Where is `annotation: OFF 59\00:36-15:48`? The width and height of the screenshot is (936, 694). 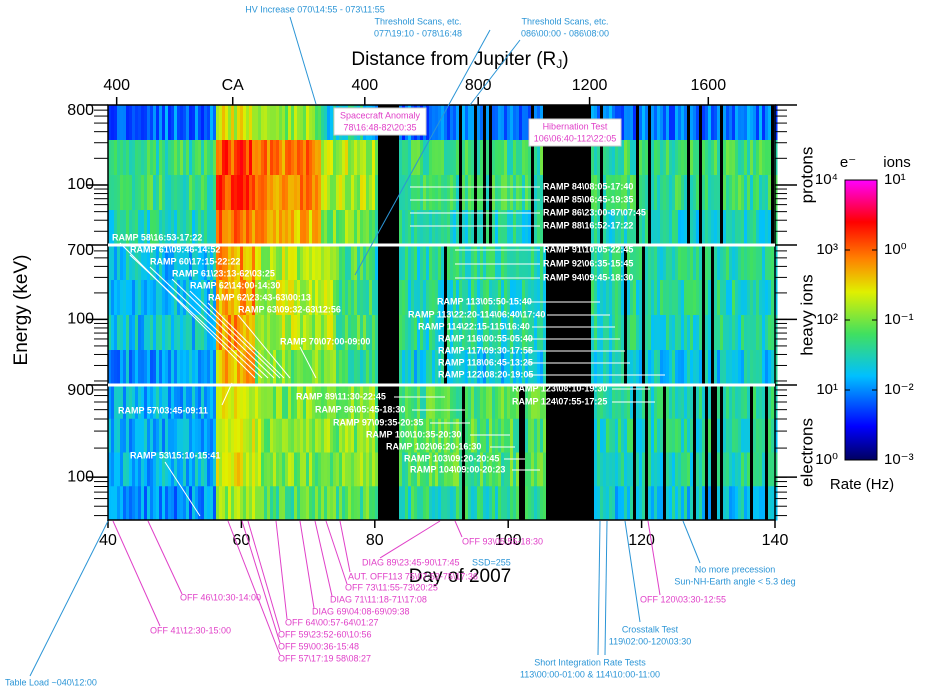 annotation: OFF 59\00:36-15:48 is located at coordinates (318, 646).